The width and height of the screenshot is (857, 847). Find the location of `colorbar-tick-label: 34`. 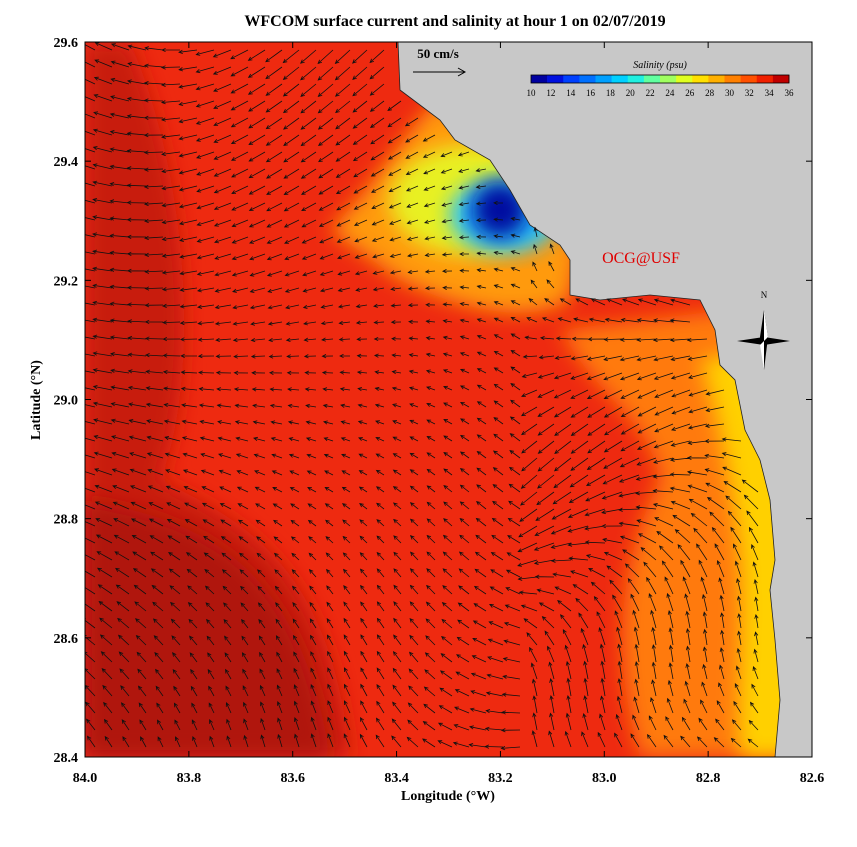

colorbar-tick-label: 34 is located at coordinates (770, 93).